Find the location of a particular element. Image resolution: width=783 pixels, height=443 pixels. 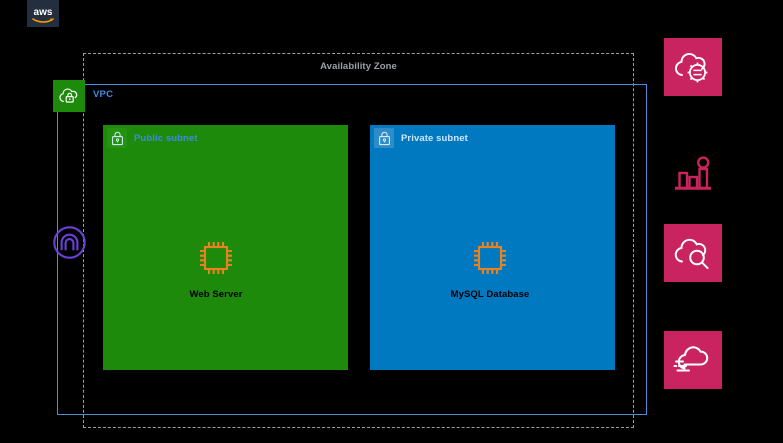

subnet-public-label: Public subnet is located at coordinates (166, 138).